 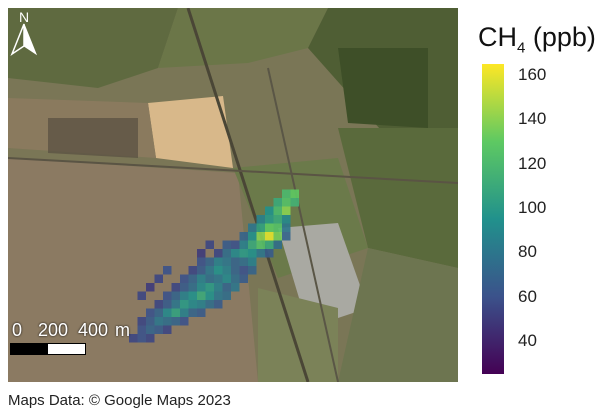 I want to click on scale-label-0: 0, so click(x=17, y=330).